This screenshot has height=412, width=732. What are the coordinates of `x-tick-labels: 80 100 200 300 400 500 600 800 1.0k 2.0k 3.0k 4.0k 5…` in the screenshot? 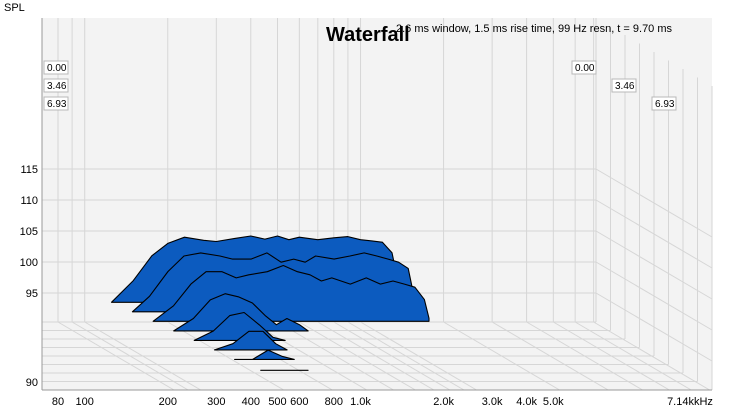 It's located at (382, 402).